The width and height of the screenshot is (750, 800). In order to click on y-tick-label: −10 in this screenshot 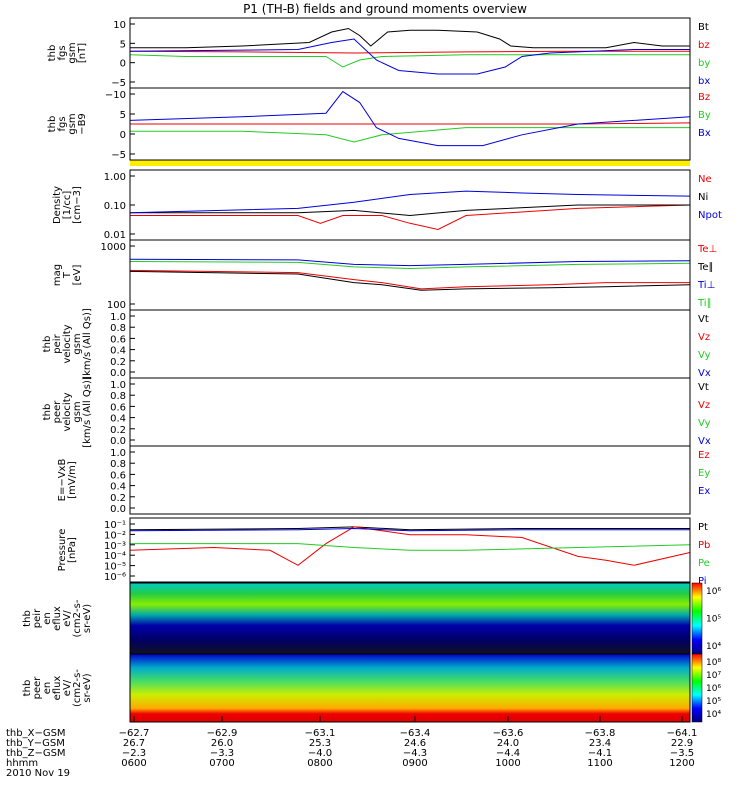, I will do `click(115, 95)`.